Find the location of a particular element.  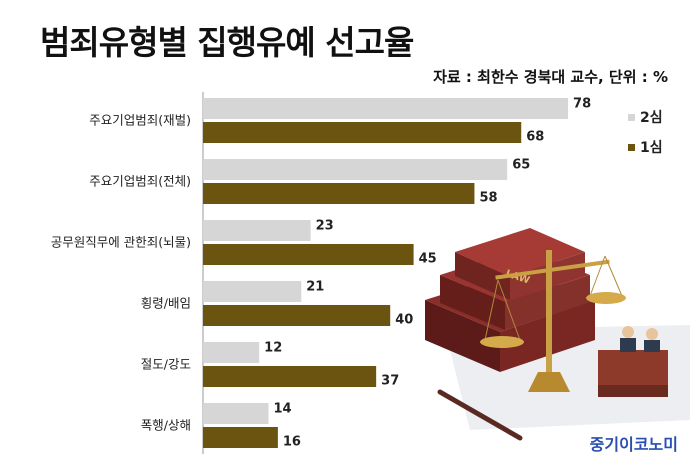

data-label: 23 is located at coordinates (325, 226).